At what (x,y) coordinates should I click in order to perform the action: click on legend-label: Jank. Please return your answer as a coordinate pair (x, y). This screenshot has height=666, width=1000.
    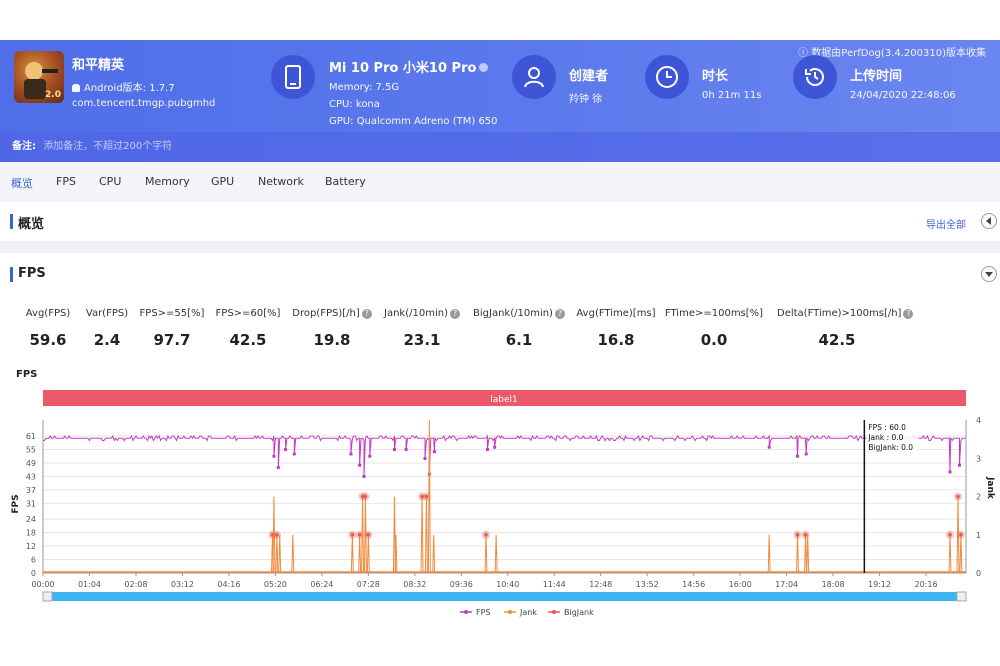
    Looking at the image, I should click on (528, 612).